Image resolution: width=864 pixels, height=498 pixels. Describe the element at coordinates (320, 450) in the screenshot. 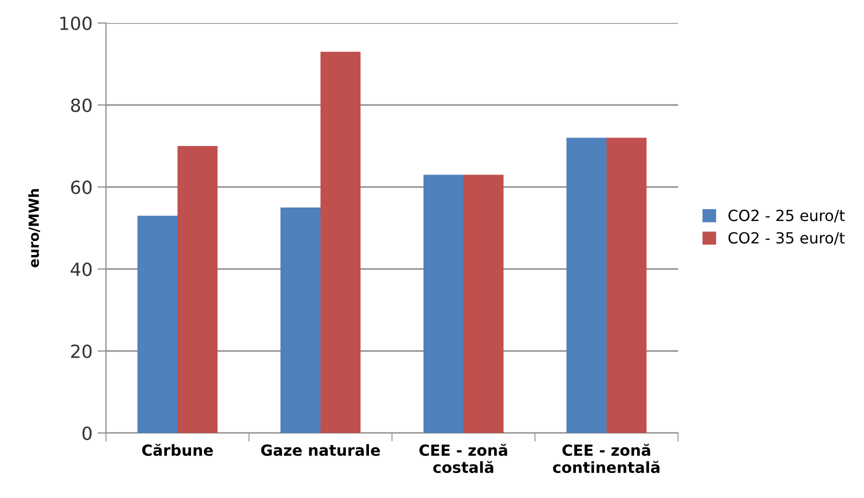

I see `x-tick-label: Gaze naturale` at that location.